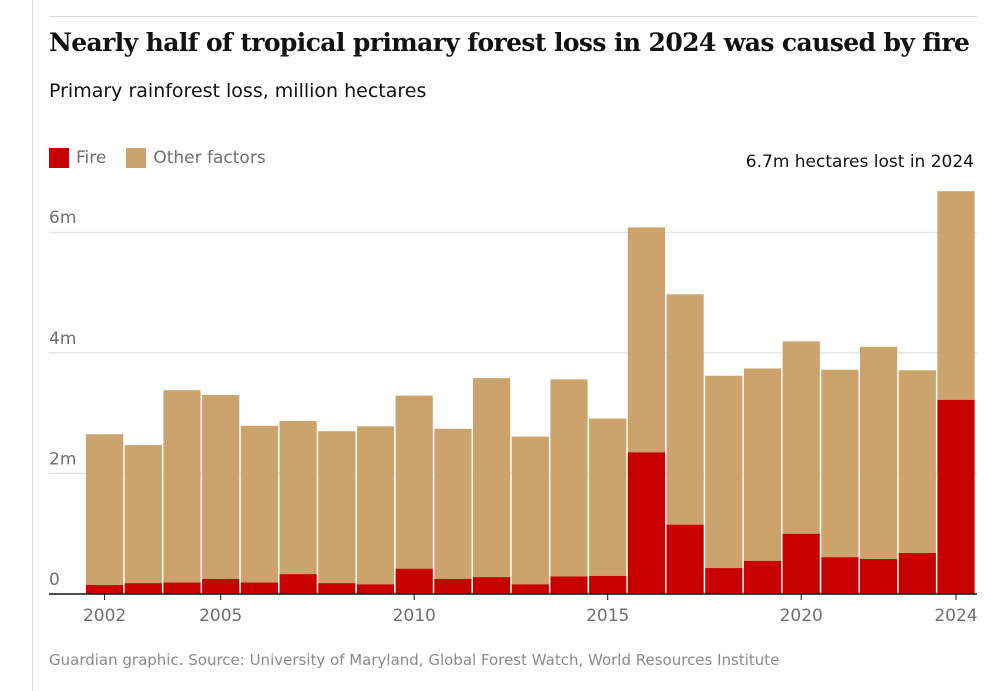  What do you see at coordinates (62, 218) in the screenshot?
I see `y-tick-label: 6m` at bounding box center [62, 218].